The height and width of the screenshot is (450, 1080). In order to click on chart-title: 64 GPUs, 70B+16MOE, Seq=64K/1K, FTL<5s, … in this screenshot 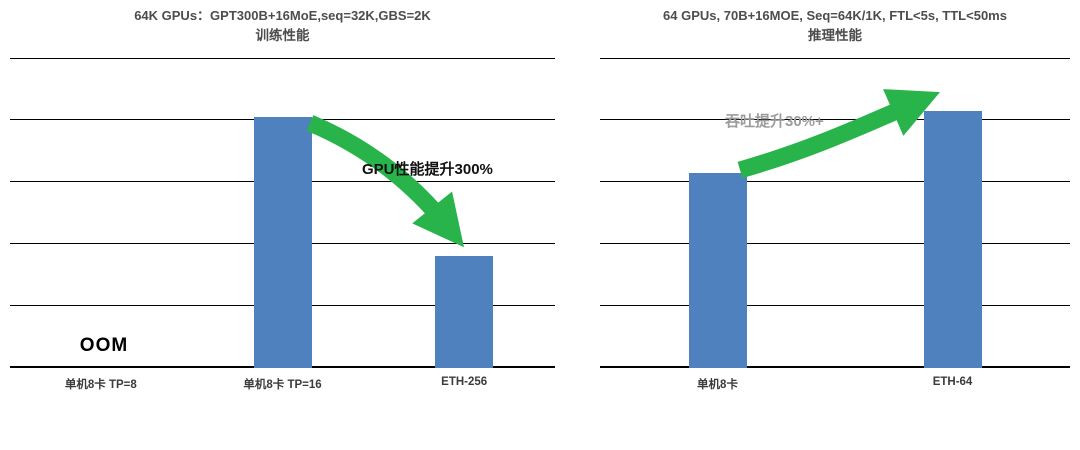, I will do `click(835, 15)`.